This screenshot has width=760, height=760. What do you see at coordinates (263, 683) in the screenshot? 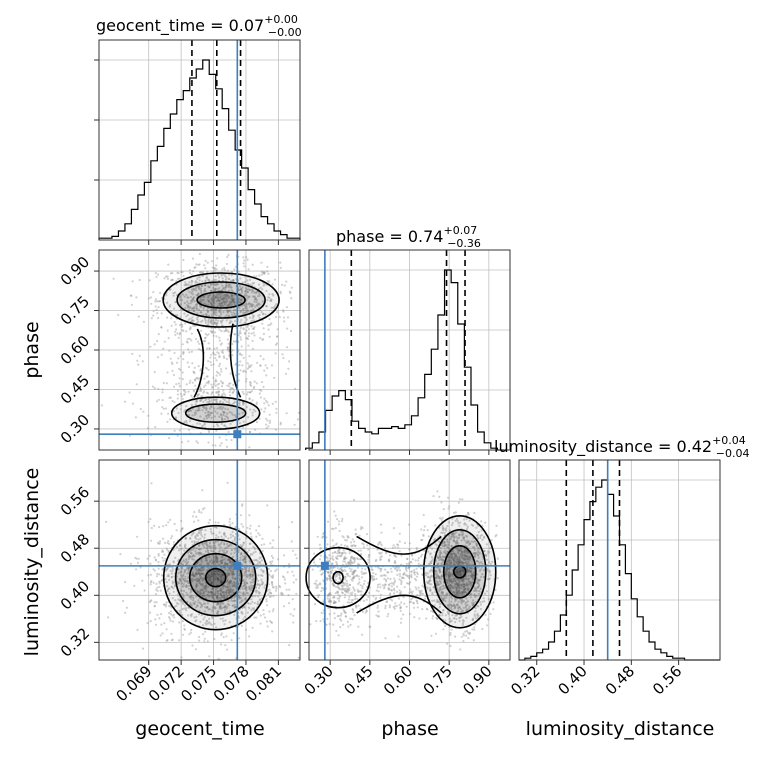
I see `ld-geocent-xticklabel-4: 0.081` at bounding box center [263, 683].